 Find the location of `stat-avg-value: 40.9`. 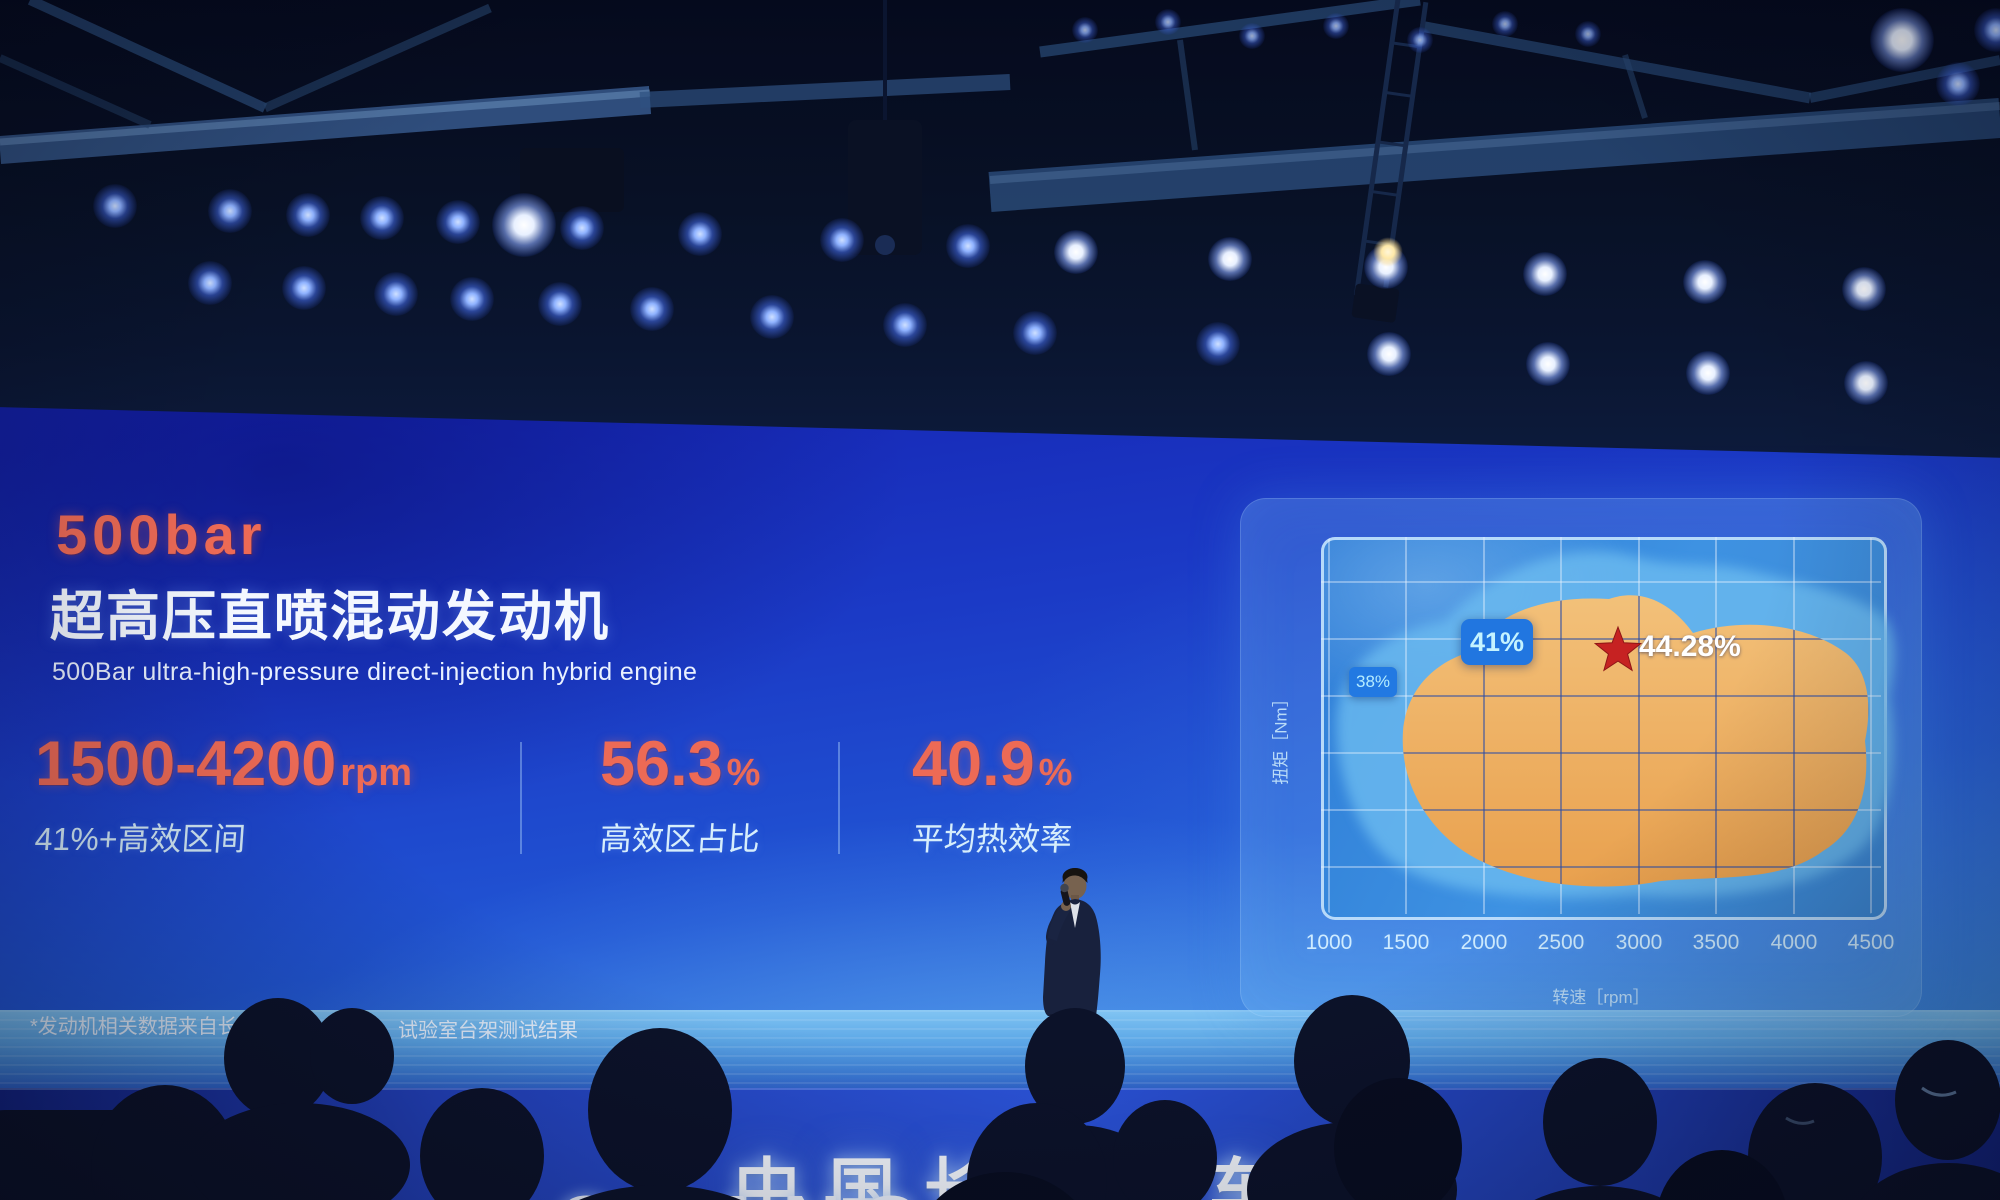

stat-avg-value: 40.9 is located at coordinates (973, 764).